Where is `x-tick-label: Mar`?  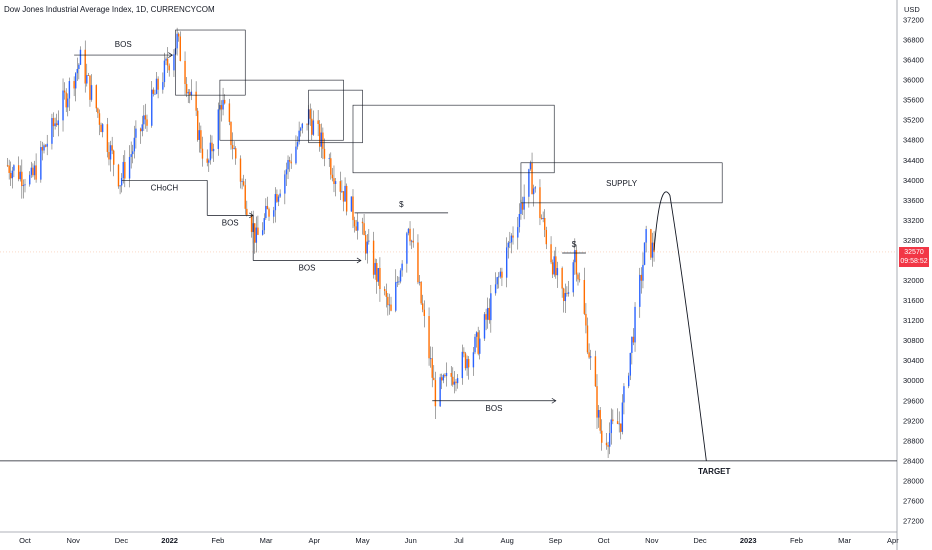 x-tick-label: Mar is located at coordinates (266, 540).